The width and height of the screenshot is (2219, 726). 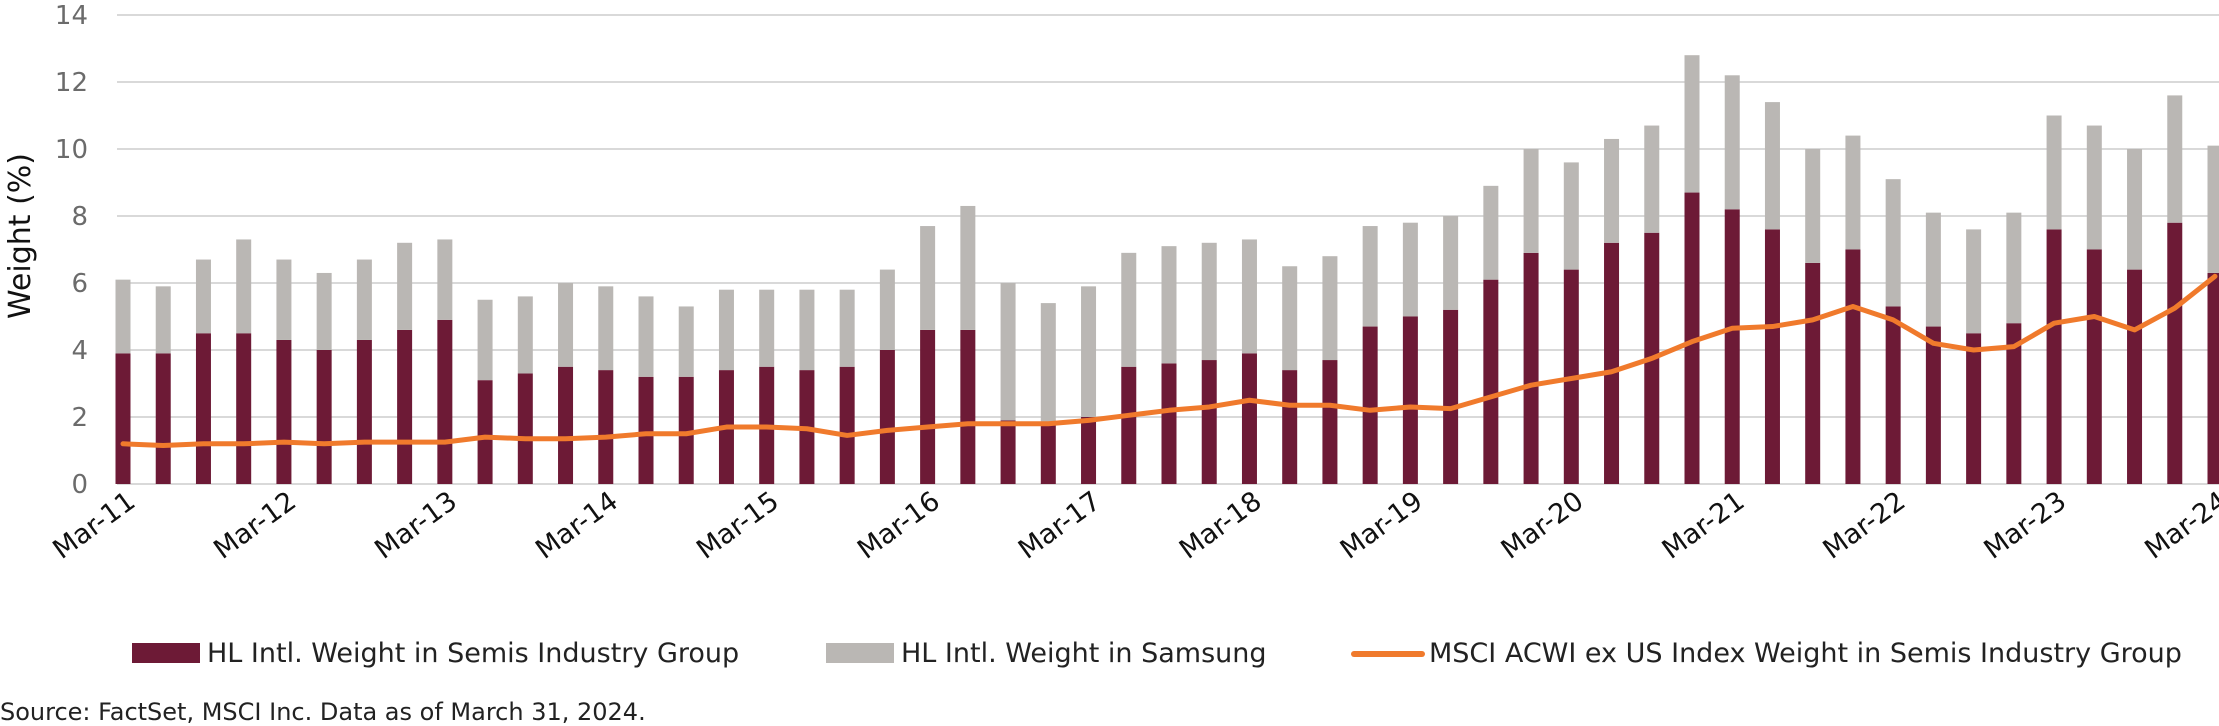 I want to click on y-tick-label: 6, so click(x=79, y=284).